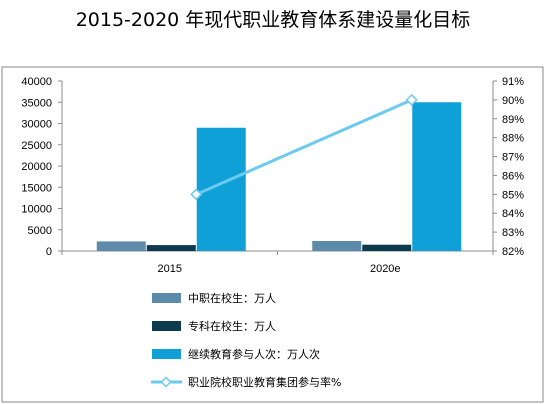 This screenshot has width=547, height=404. What do you see at coordinates (385, 269) in the screenshot?
I see `x-tick-label: 2020e` at bounding box center [385, 269].